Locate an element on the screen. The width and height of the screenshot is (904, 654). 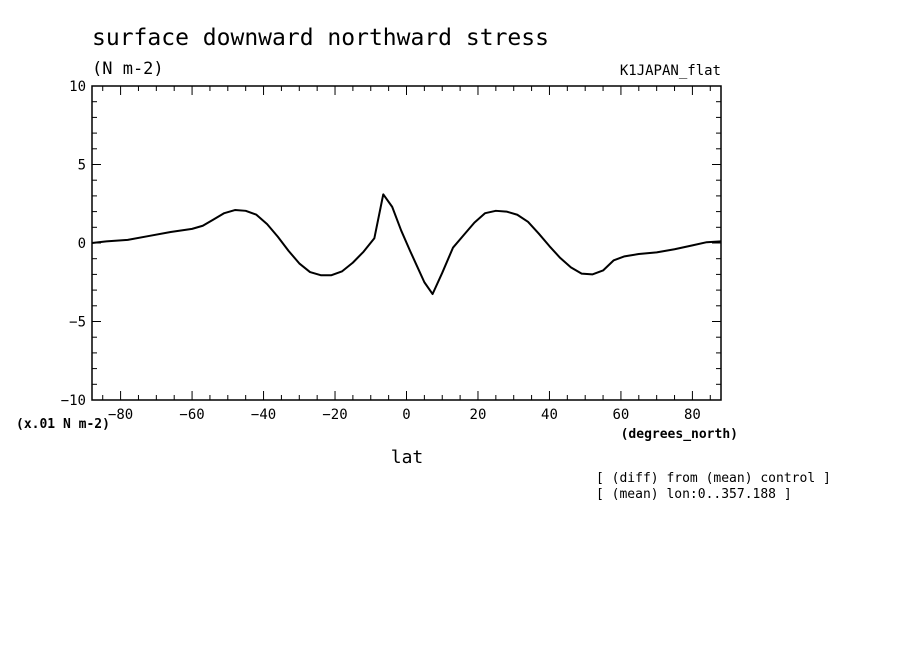
y-tick-label: −5 is located at coordinates (77, 323).